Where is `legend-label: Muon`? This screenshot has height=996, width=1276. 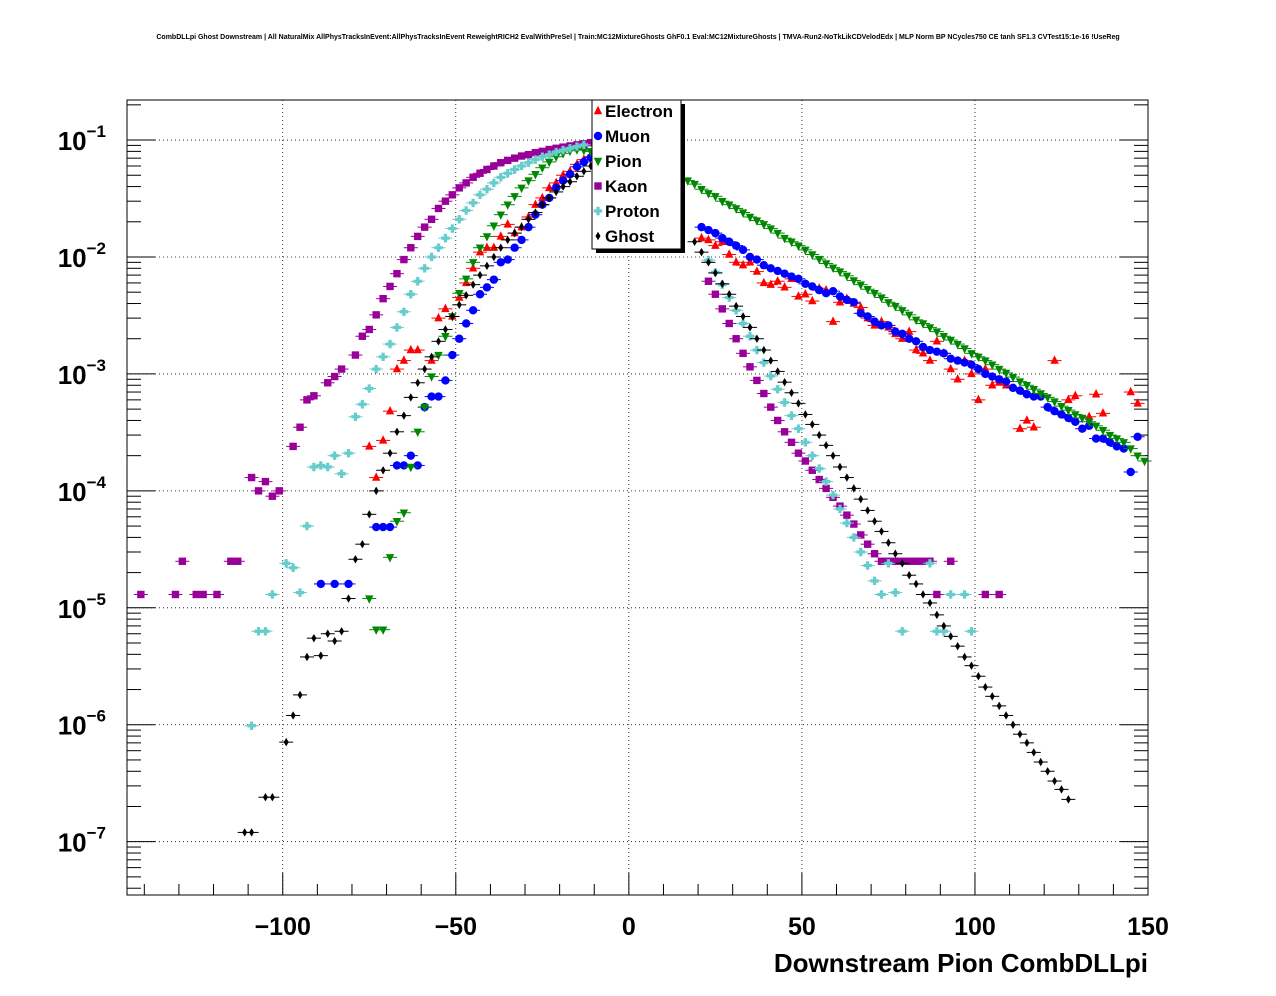
legend-label: Muon is located at coordinates (627, 136).